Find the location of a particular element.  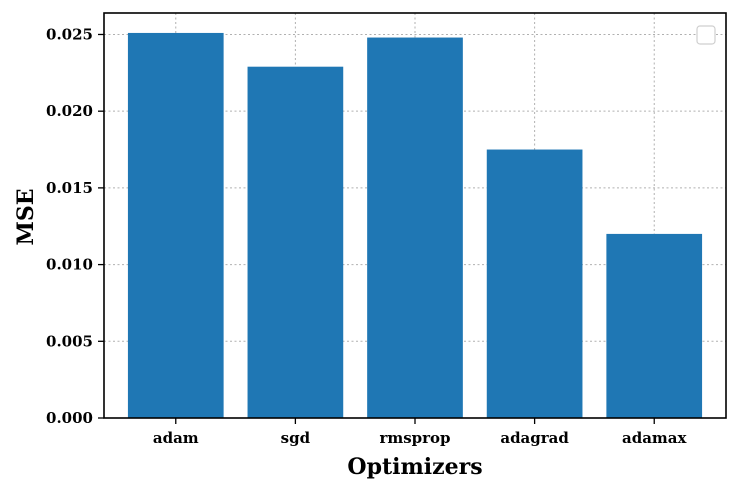

bar-adam is located at coordinates (175, 225).